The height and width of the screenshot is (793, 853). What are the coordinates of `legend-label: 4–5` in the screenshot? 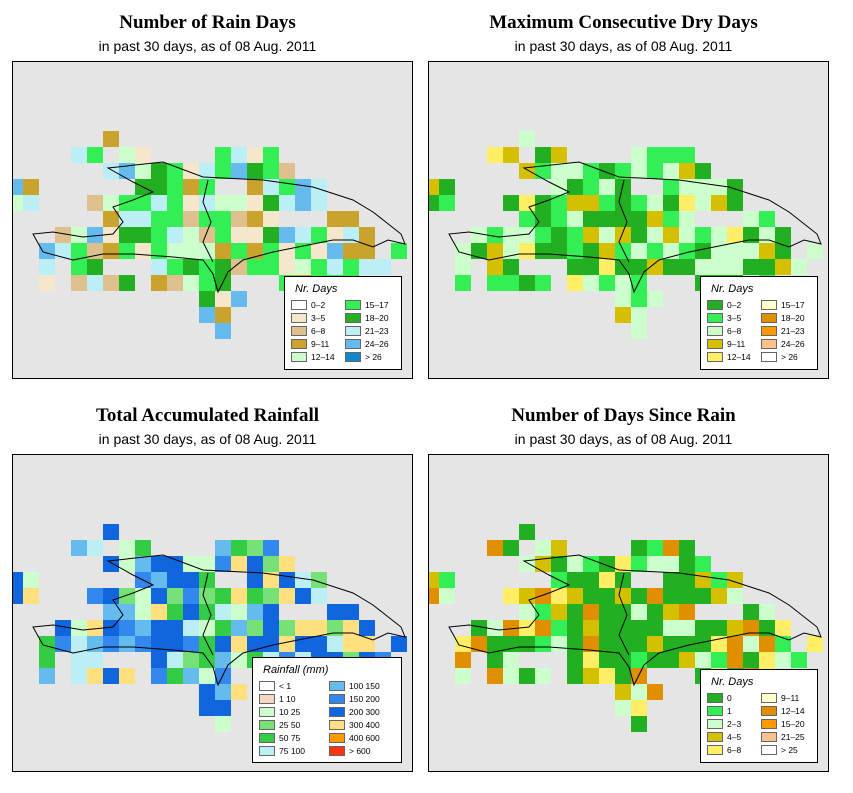 It's located at (734, 737).